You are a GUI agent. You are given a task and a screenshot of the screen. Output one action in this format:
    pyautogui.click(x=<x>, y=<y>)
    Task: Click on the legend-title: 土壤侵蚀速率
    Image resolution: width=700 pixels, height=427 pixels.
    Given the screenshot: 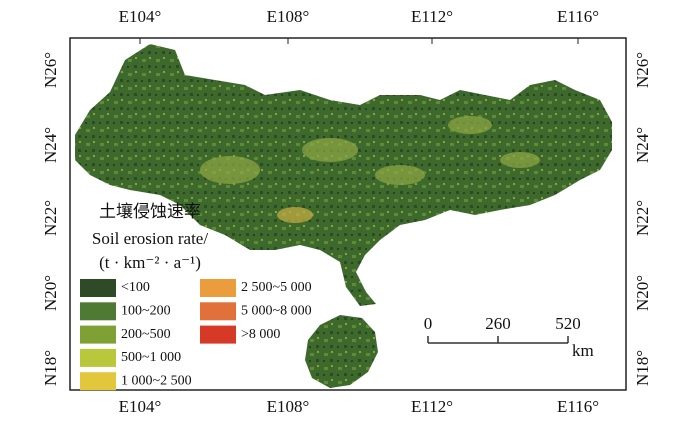 What is the action you would take?
    pyautogui.click(x=150, y=211)
    